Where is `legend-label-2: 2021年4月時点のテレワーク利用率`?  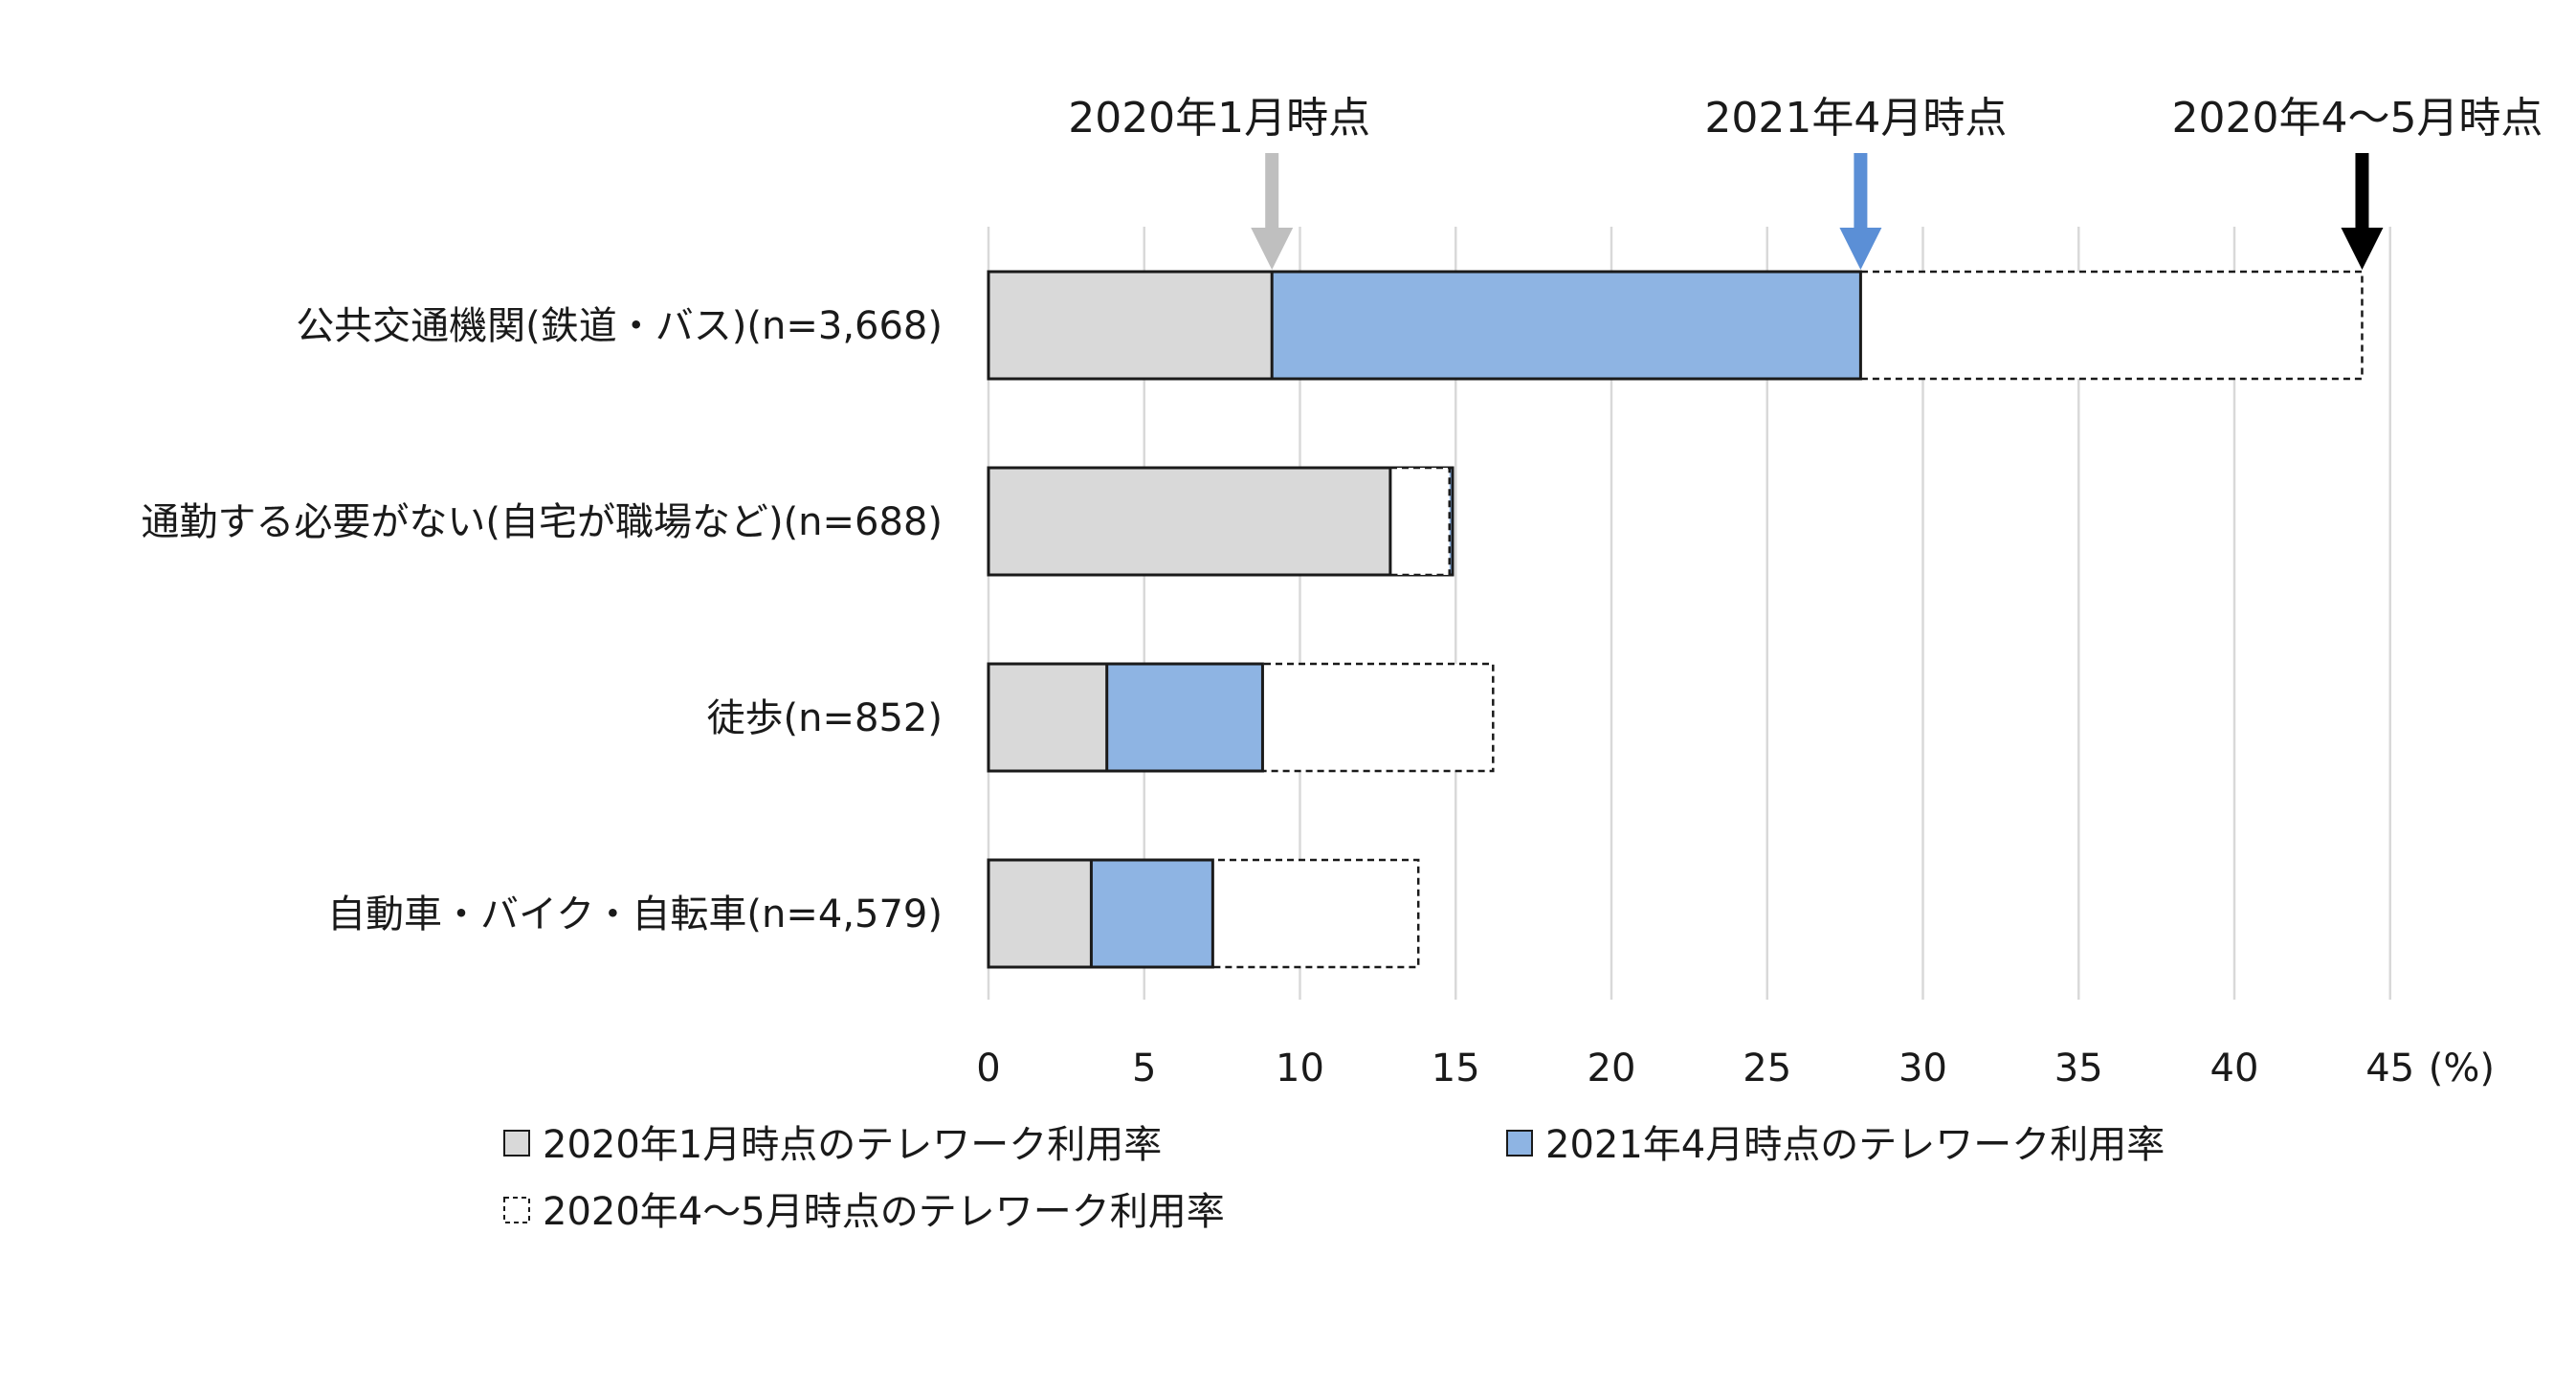 legend-label-2: 2021年4月時点のテレワーク利用率 is located at coordinates (1855, 1145).